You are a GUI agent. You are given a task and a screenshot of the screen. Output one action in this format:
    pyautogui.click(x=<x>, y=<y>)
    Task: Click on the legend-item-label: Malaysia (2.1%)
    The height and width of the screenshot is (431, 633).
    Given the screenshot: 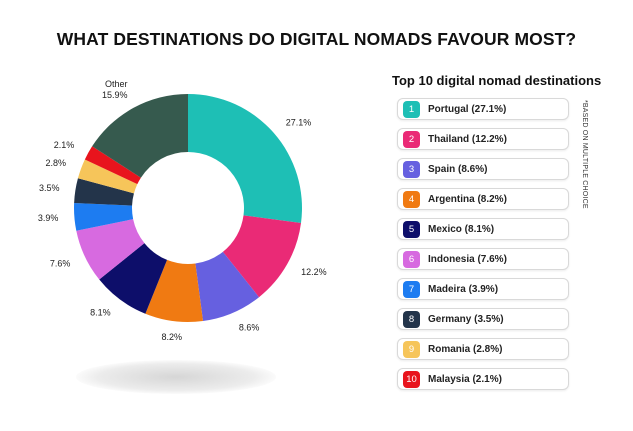 What is the action you would take?
    pyautogui.click(x=465, y=379)
    